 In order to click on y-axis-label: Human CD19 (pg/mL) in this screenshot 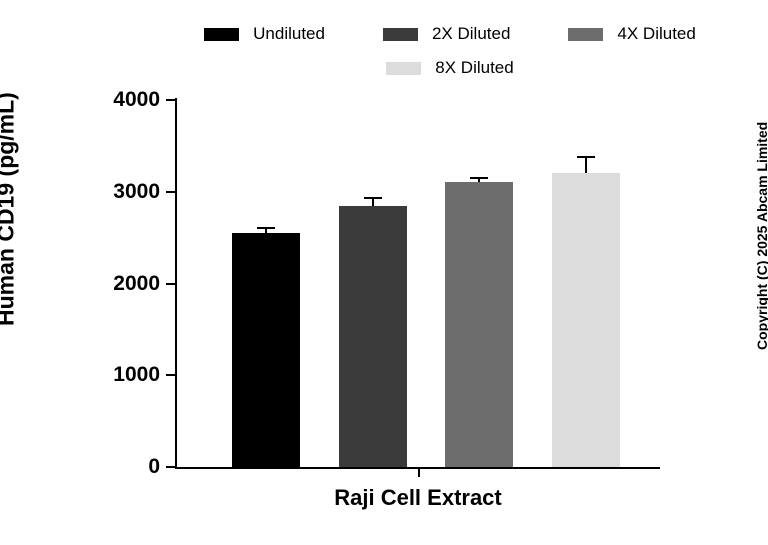, I will do `click(9, 209)`.